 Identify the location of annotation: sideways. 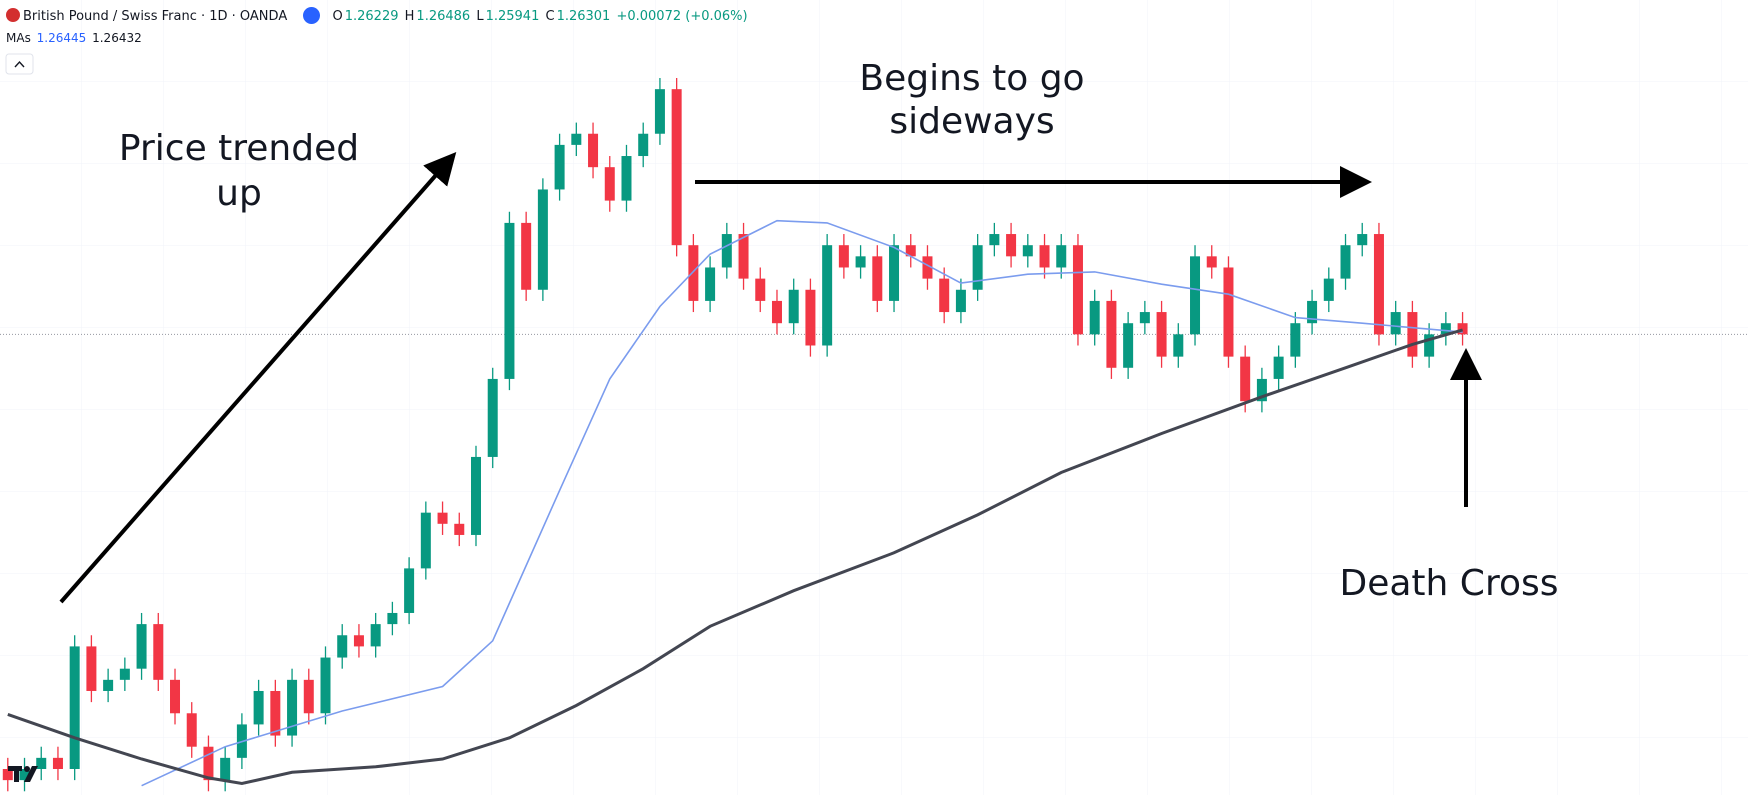
(971, 121).